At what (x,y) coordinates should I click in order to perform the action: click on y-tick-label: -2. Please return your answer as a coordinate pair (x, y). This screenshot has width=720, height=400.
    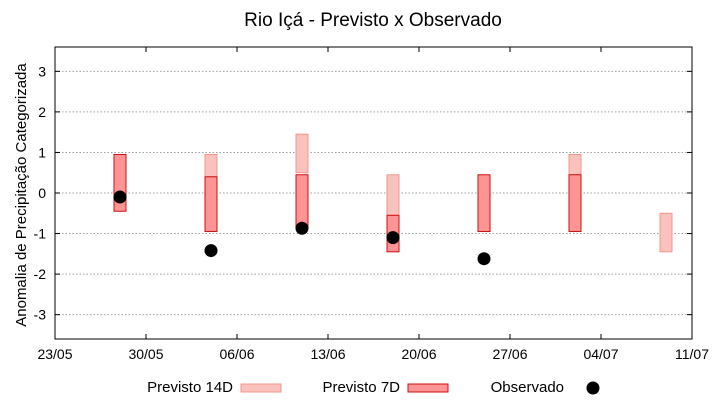
    Looking at the image, I should click on (40, 274).